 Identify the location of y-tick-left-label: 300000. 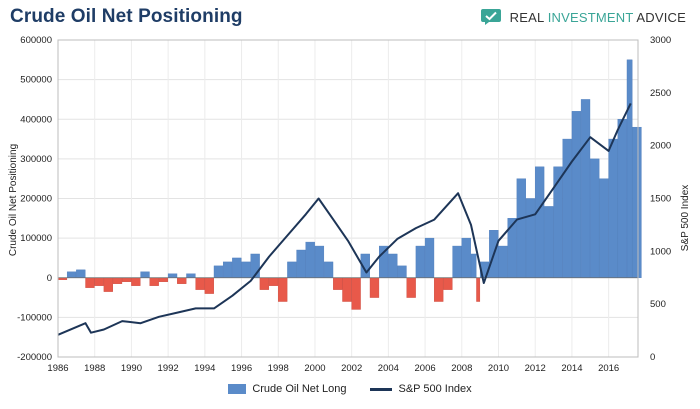
(36, 159).